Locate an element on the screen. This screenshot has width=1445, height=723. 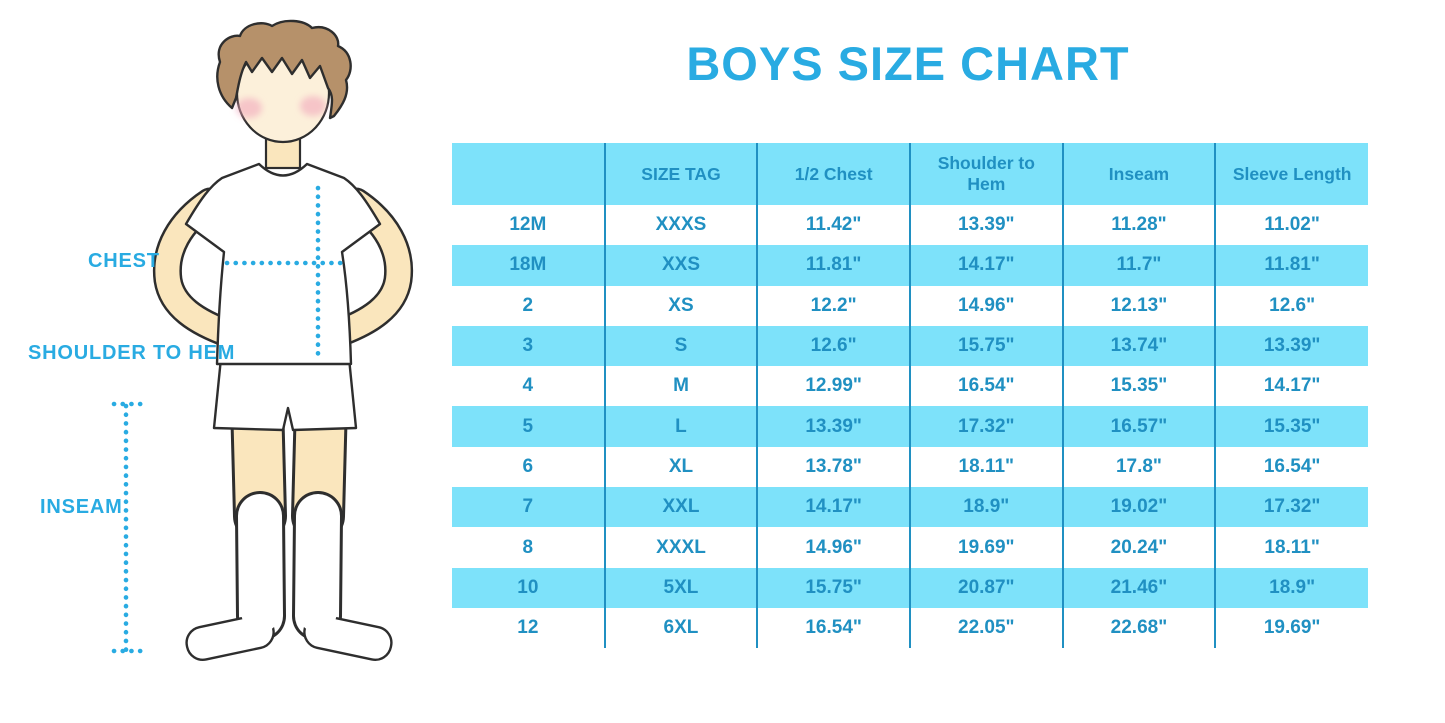
measurement-cell: 12.99" is located at coordinates (833, 386).